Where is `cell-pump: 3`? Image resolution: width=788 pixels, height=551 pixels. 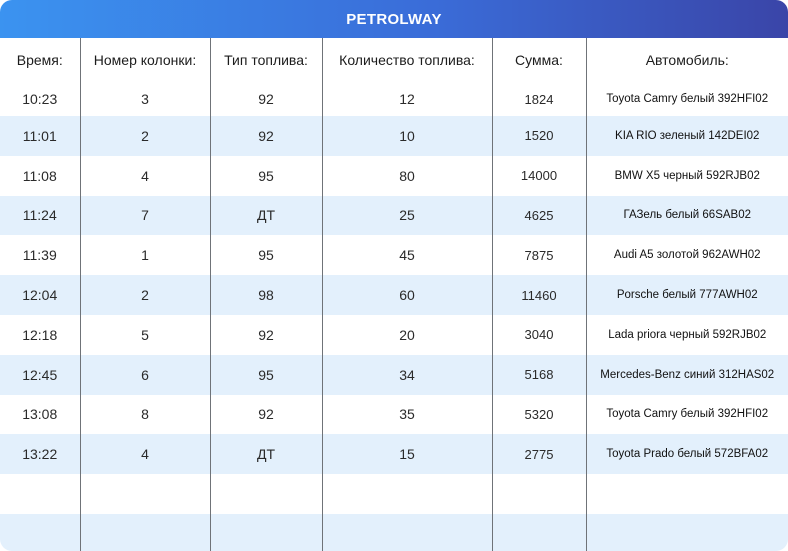
cell-pump: 3 is located at coordinates (144, 99).